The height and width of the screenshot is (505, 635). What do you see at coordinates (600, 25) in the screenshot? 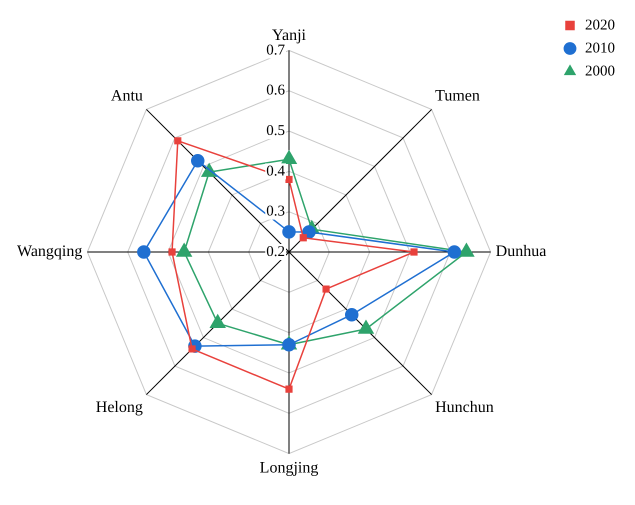
I see `legend-label: 2020` at bounding box center [600, 25].